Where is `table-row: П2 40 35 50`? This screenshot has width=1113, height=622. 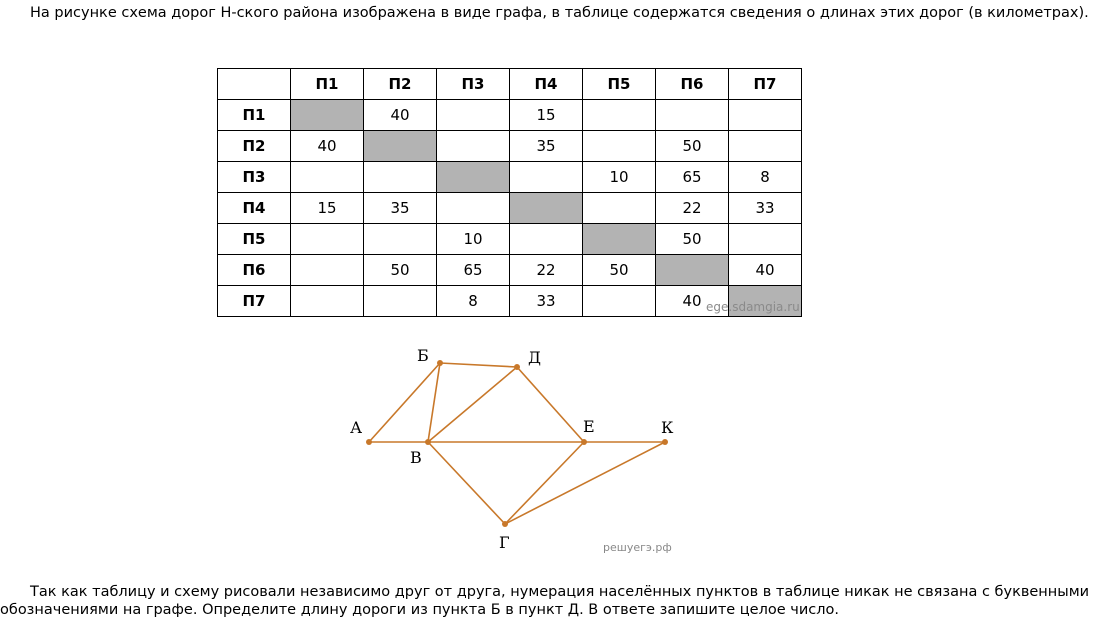
table-row: П2 40 35 50 is located at coordinates (509, 146).